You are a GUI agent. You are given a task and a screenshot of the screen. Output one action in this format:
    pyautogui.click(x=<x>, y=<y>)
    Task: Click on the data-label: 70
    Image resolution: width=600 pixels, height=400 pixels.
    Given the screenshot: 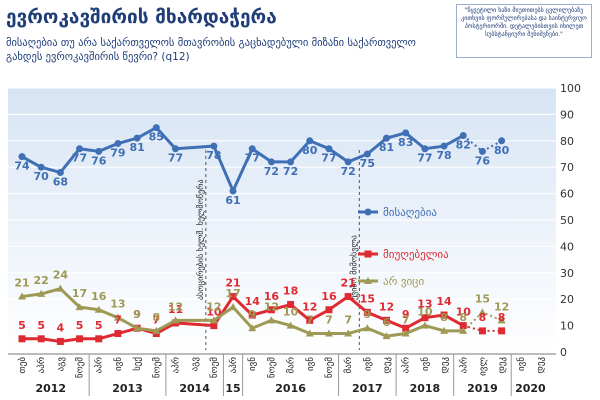 What is the action you would take?
    pyautogui.click(x=42, y=176)
    